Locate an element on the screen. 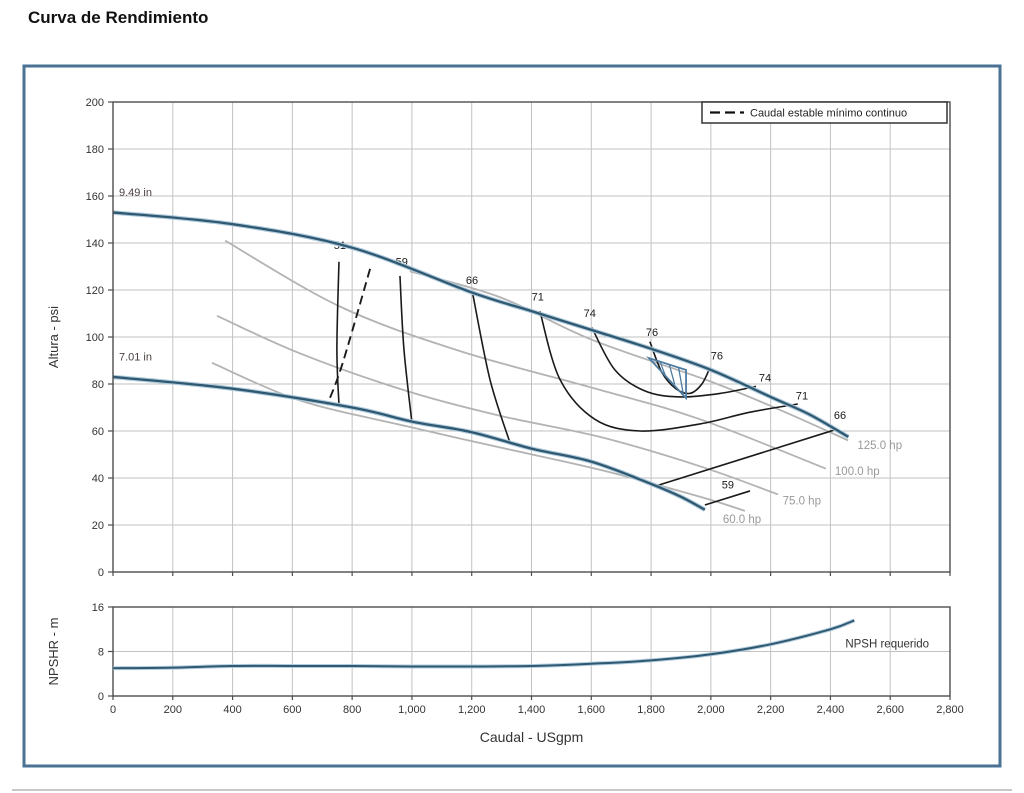 This screenshot has width=1024, height=793. main-y-tick-label: 180 is located at coordinates (95, 150).